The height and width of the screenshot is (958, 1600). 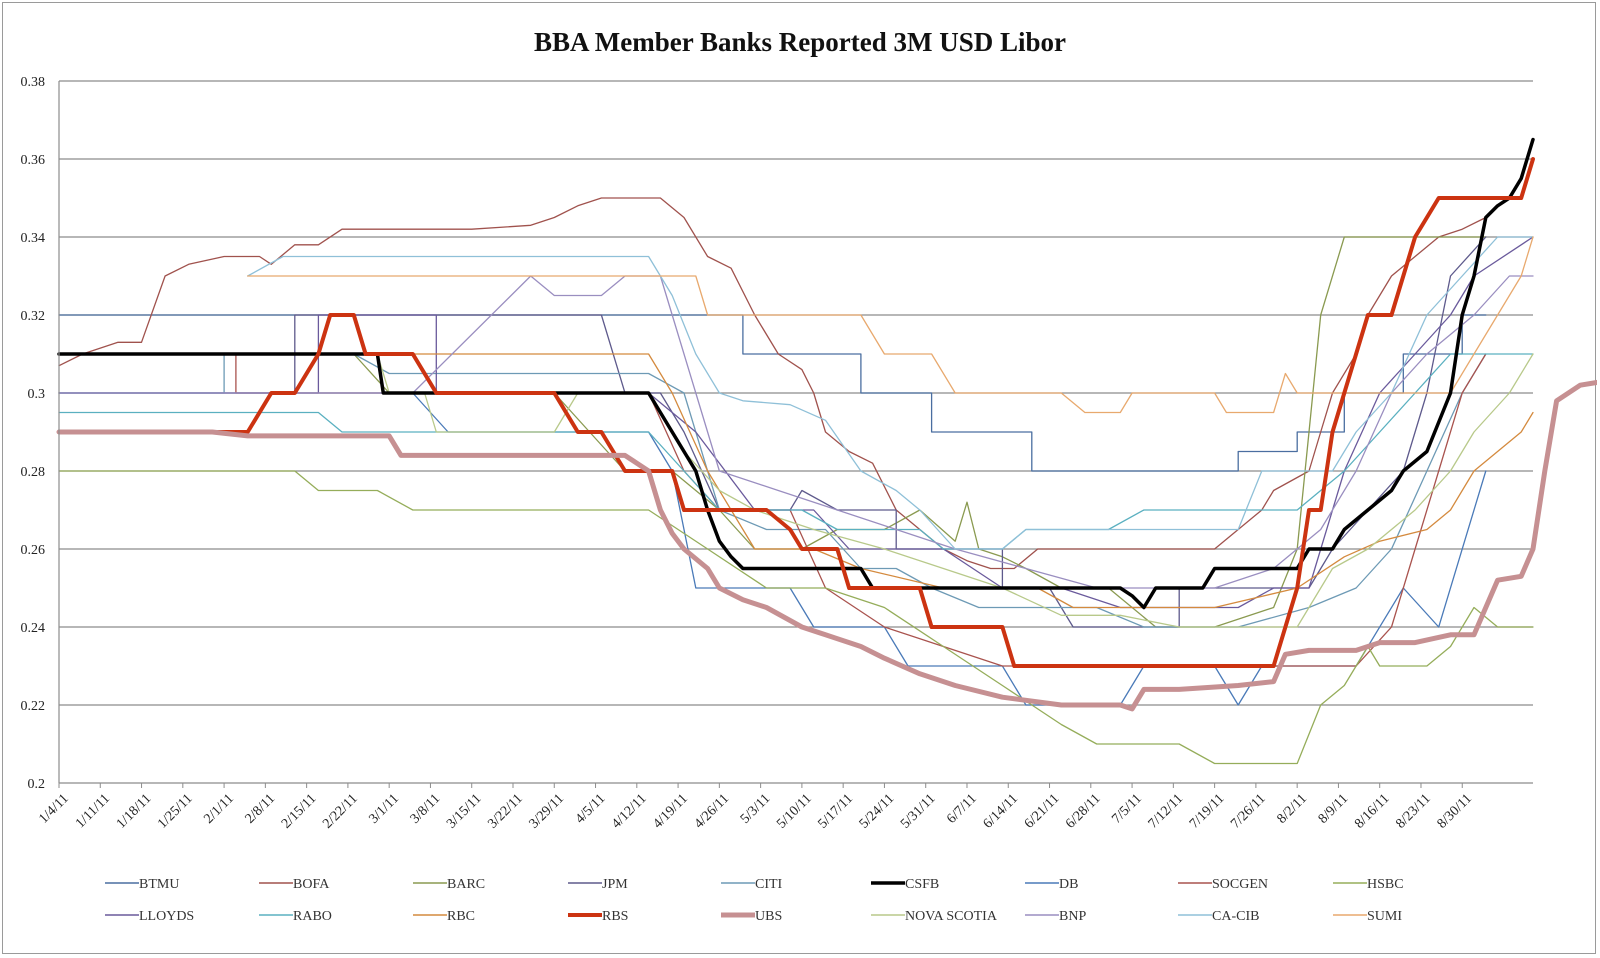 I want to click on x-tick-label: 6/28/11, so click(x=1083, y=811).